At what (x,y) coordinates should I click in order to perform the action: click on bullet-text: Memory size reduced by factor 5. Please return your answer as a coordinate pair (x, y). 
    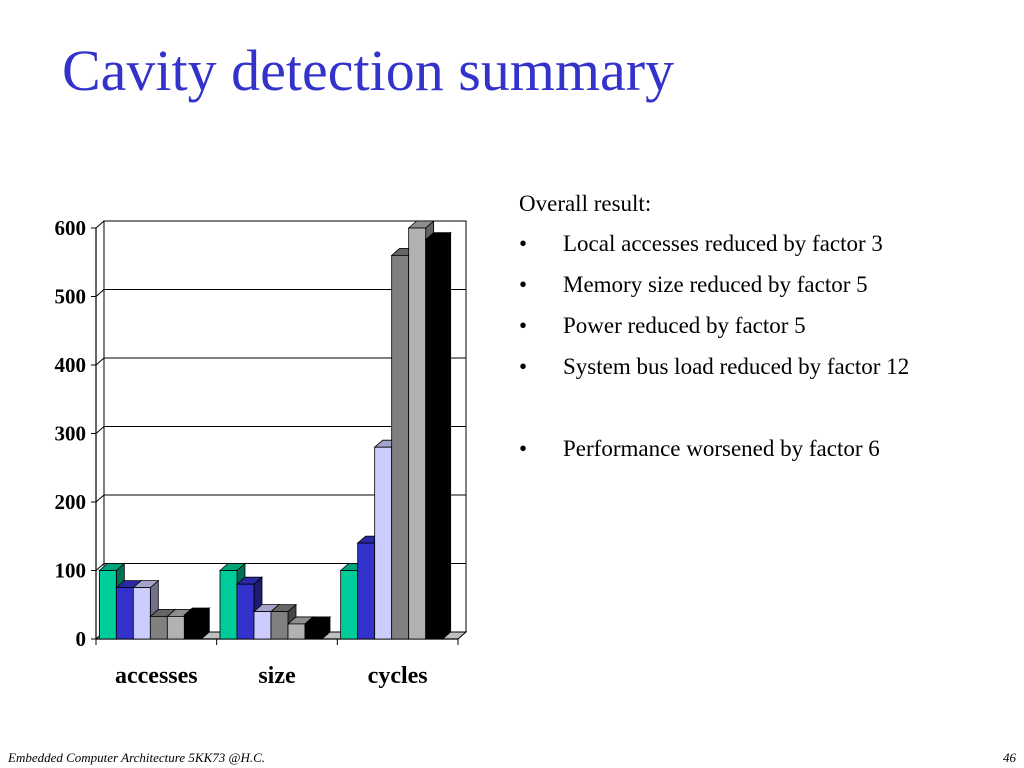
    Looking at the image, I should click on (715, 284).